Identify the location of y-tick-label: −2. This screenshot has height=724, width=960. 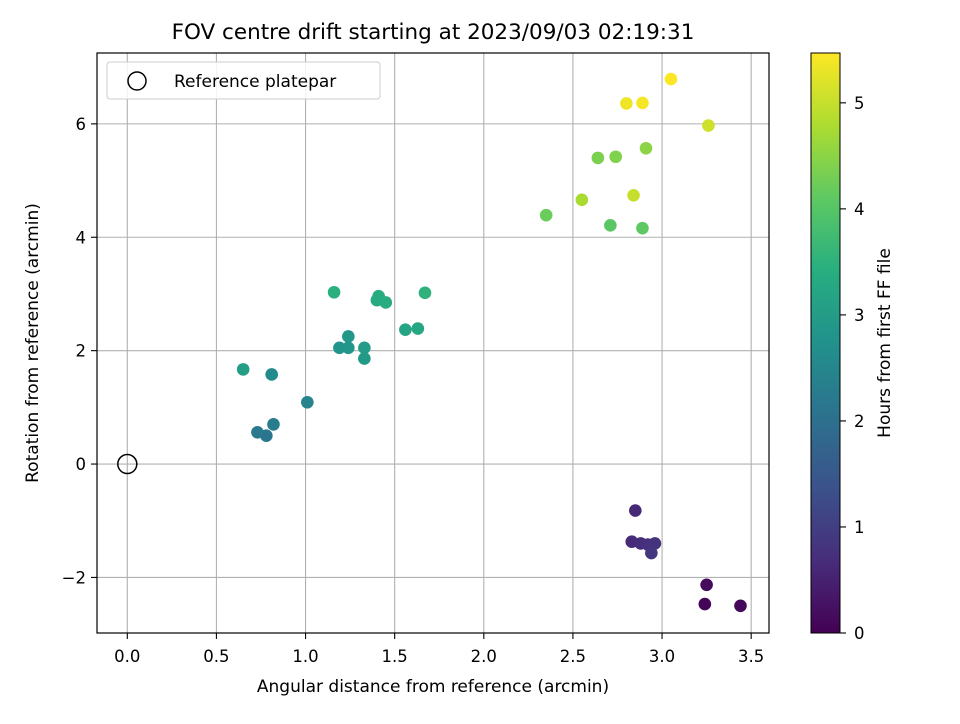
(74, 577).